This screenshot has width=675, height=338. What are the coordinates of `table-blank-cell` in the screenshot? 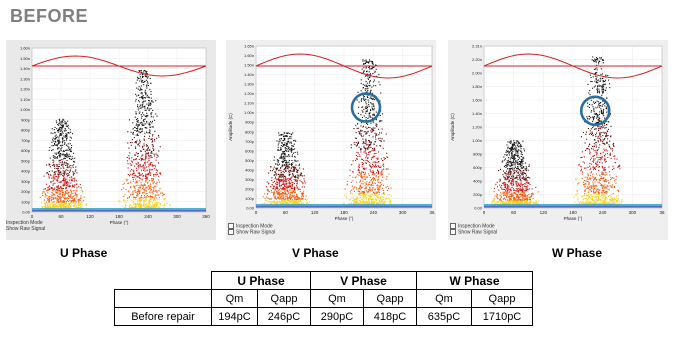 It's located at (163, 298).